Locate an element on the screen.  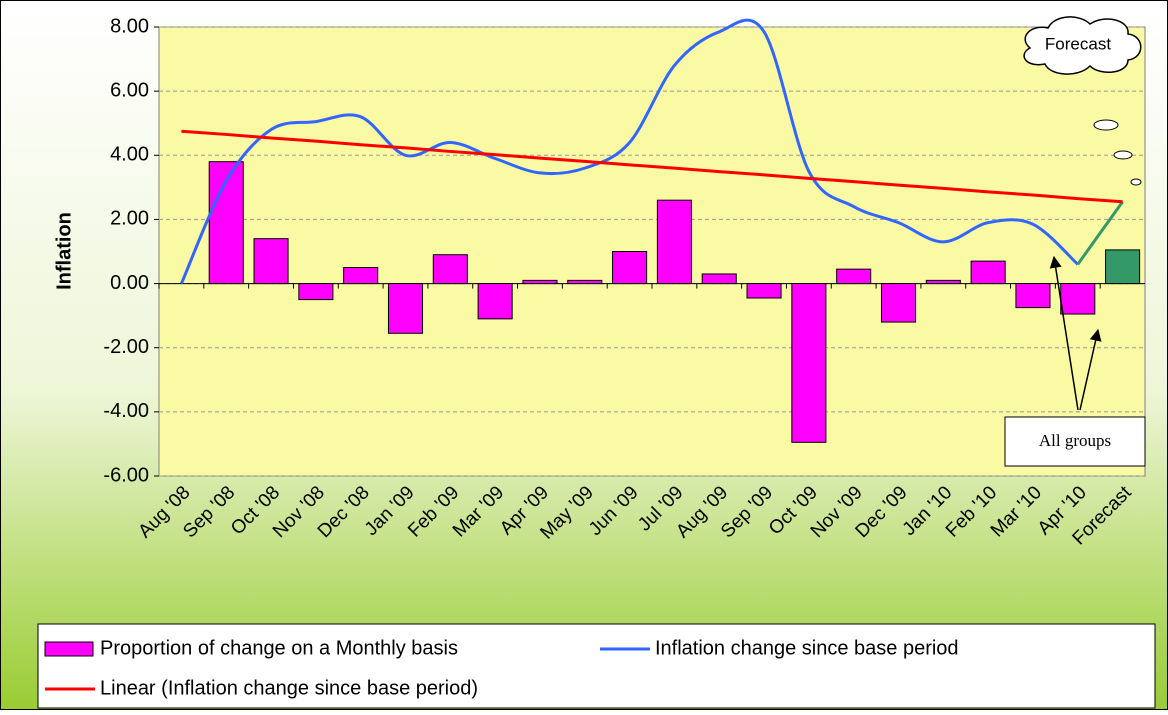
annotation-box is located at coordinates (1075, 441).